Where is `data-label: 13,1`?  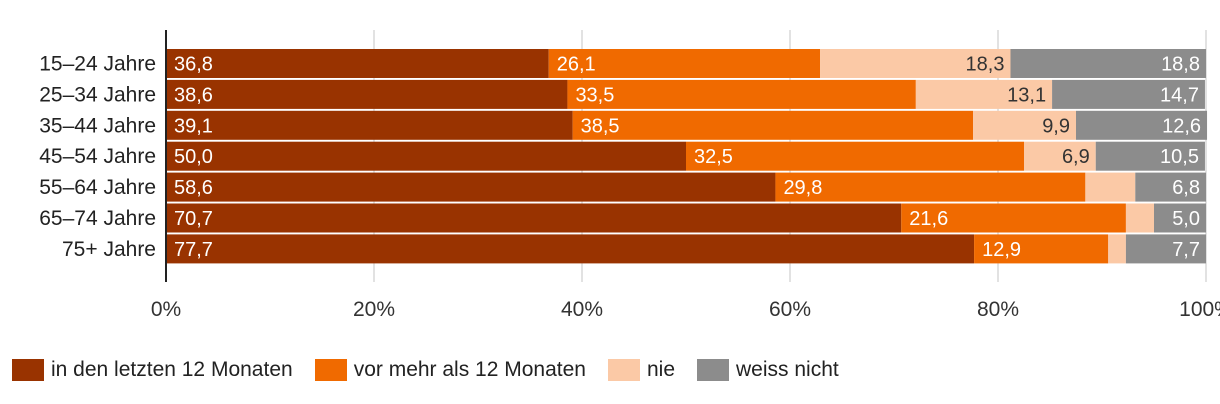
data-label: 13,1 is located at coordinates (1026, 95).